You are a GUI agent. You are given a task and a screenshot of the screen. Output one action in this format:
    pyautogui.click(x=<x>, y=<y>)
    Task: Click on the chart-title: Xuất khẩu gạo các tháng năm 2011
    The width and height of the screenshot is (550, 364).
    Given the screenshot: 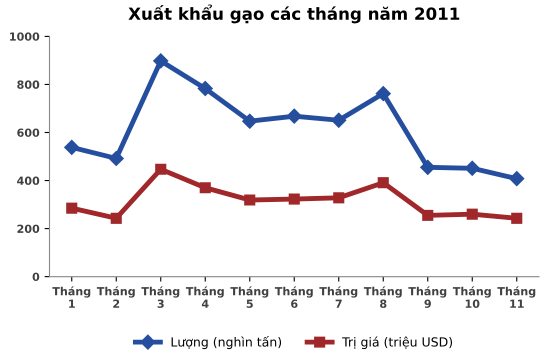 What is the action you would take?
    pyautogui.click(x=294, y=14)
    